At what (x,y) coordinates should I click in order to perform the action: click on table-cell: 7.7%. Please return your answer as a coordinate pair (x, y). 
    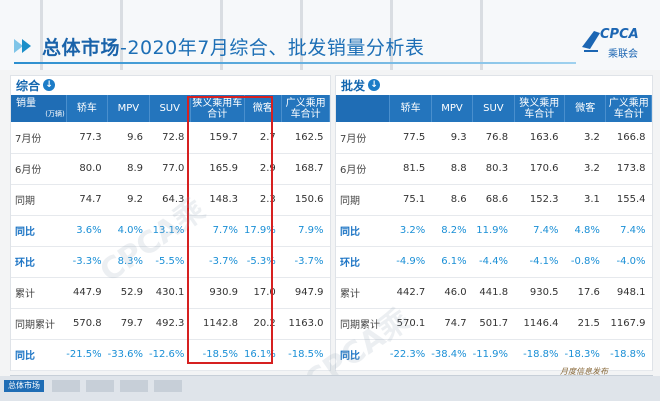
    Looking at the image, I should click on (217, 231).